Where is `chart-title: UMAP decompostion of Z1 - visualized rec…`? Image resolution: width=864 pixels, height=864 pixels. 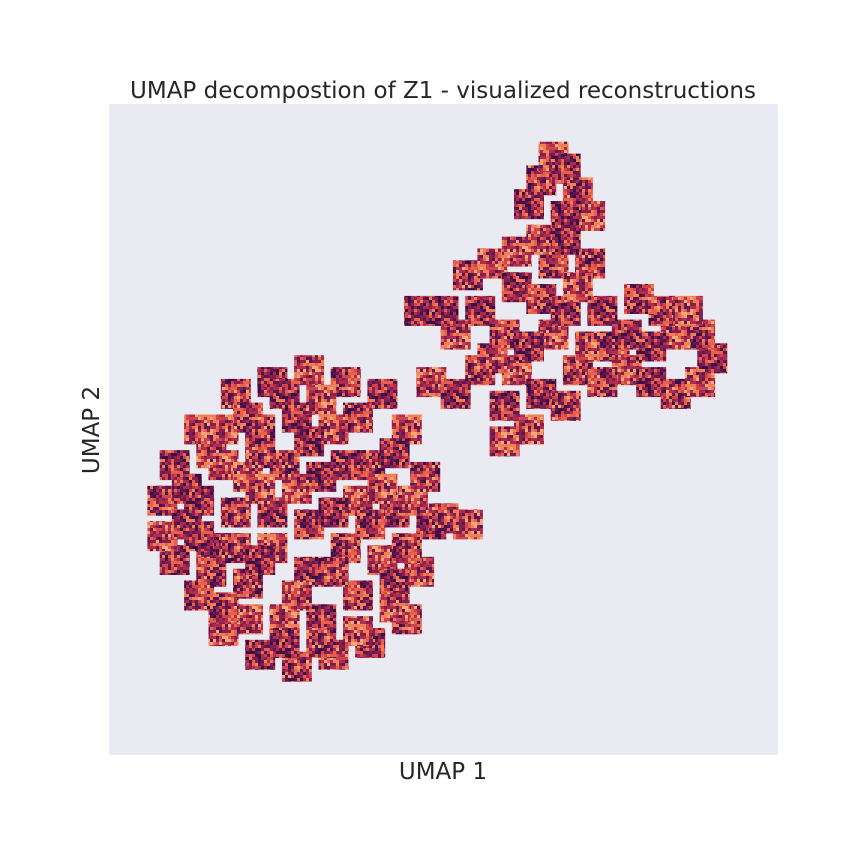 chart-title: UMAP decompostion of Z1 - visualized rec… is located at coordinates (443, 91).